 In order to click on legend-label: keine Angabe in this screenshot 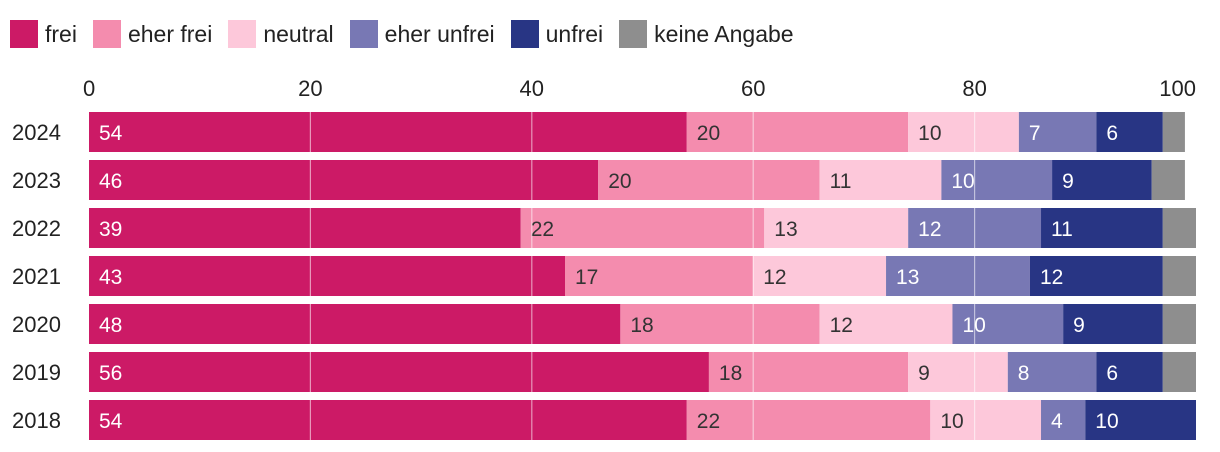, I will do `click(724, 33)`.